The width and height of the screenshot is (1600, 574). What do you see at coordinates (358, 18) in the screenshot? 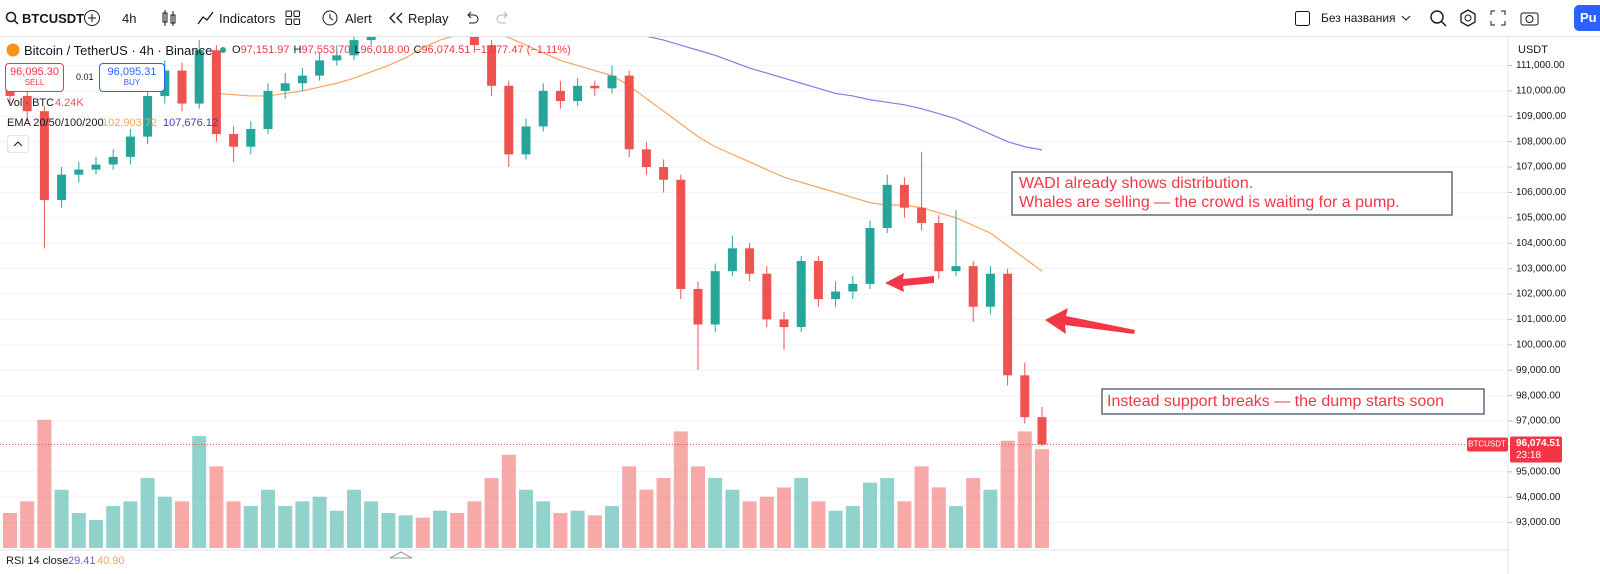
I see `alert-button: Alert` at bounding box center [358, 18].